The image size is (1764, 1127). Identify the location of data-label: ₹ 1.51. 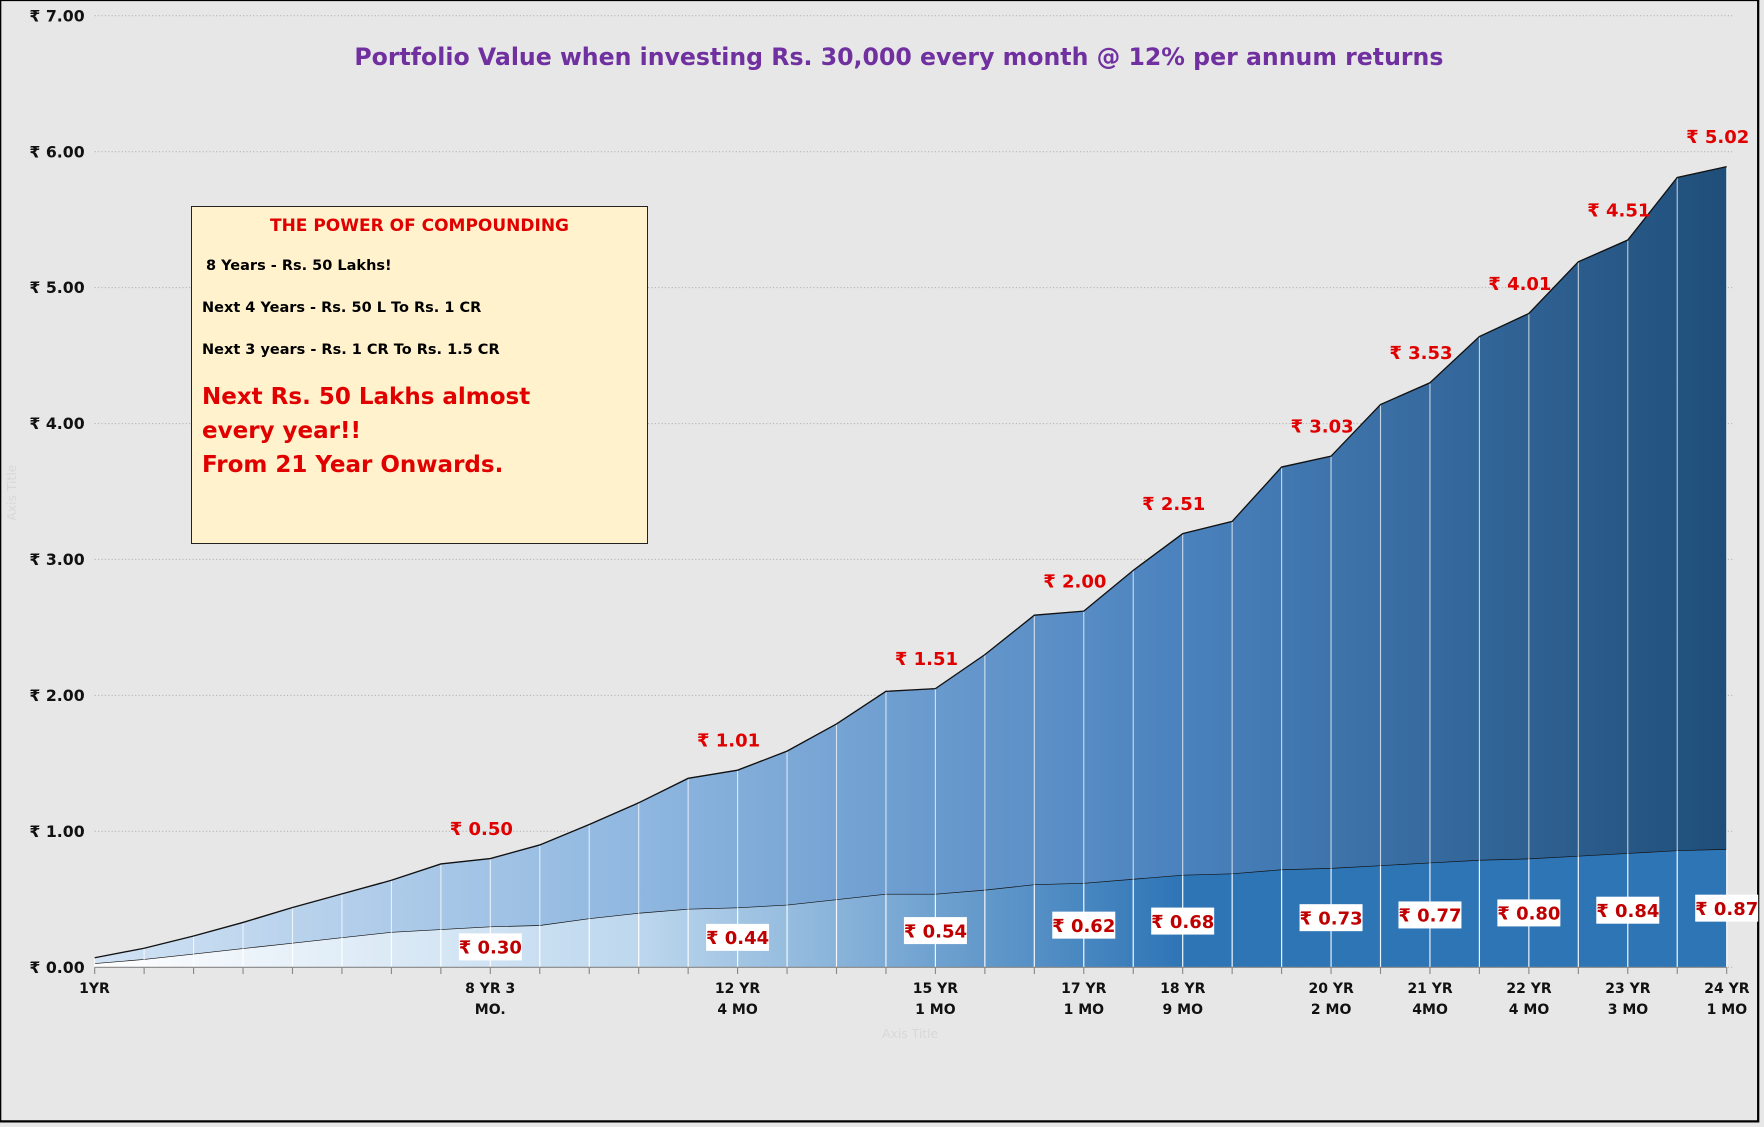
(926, 659).